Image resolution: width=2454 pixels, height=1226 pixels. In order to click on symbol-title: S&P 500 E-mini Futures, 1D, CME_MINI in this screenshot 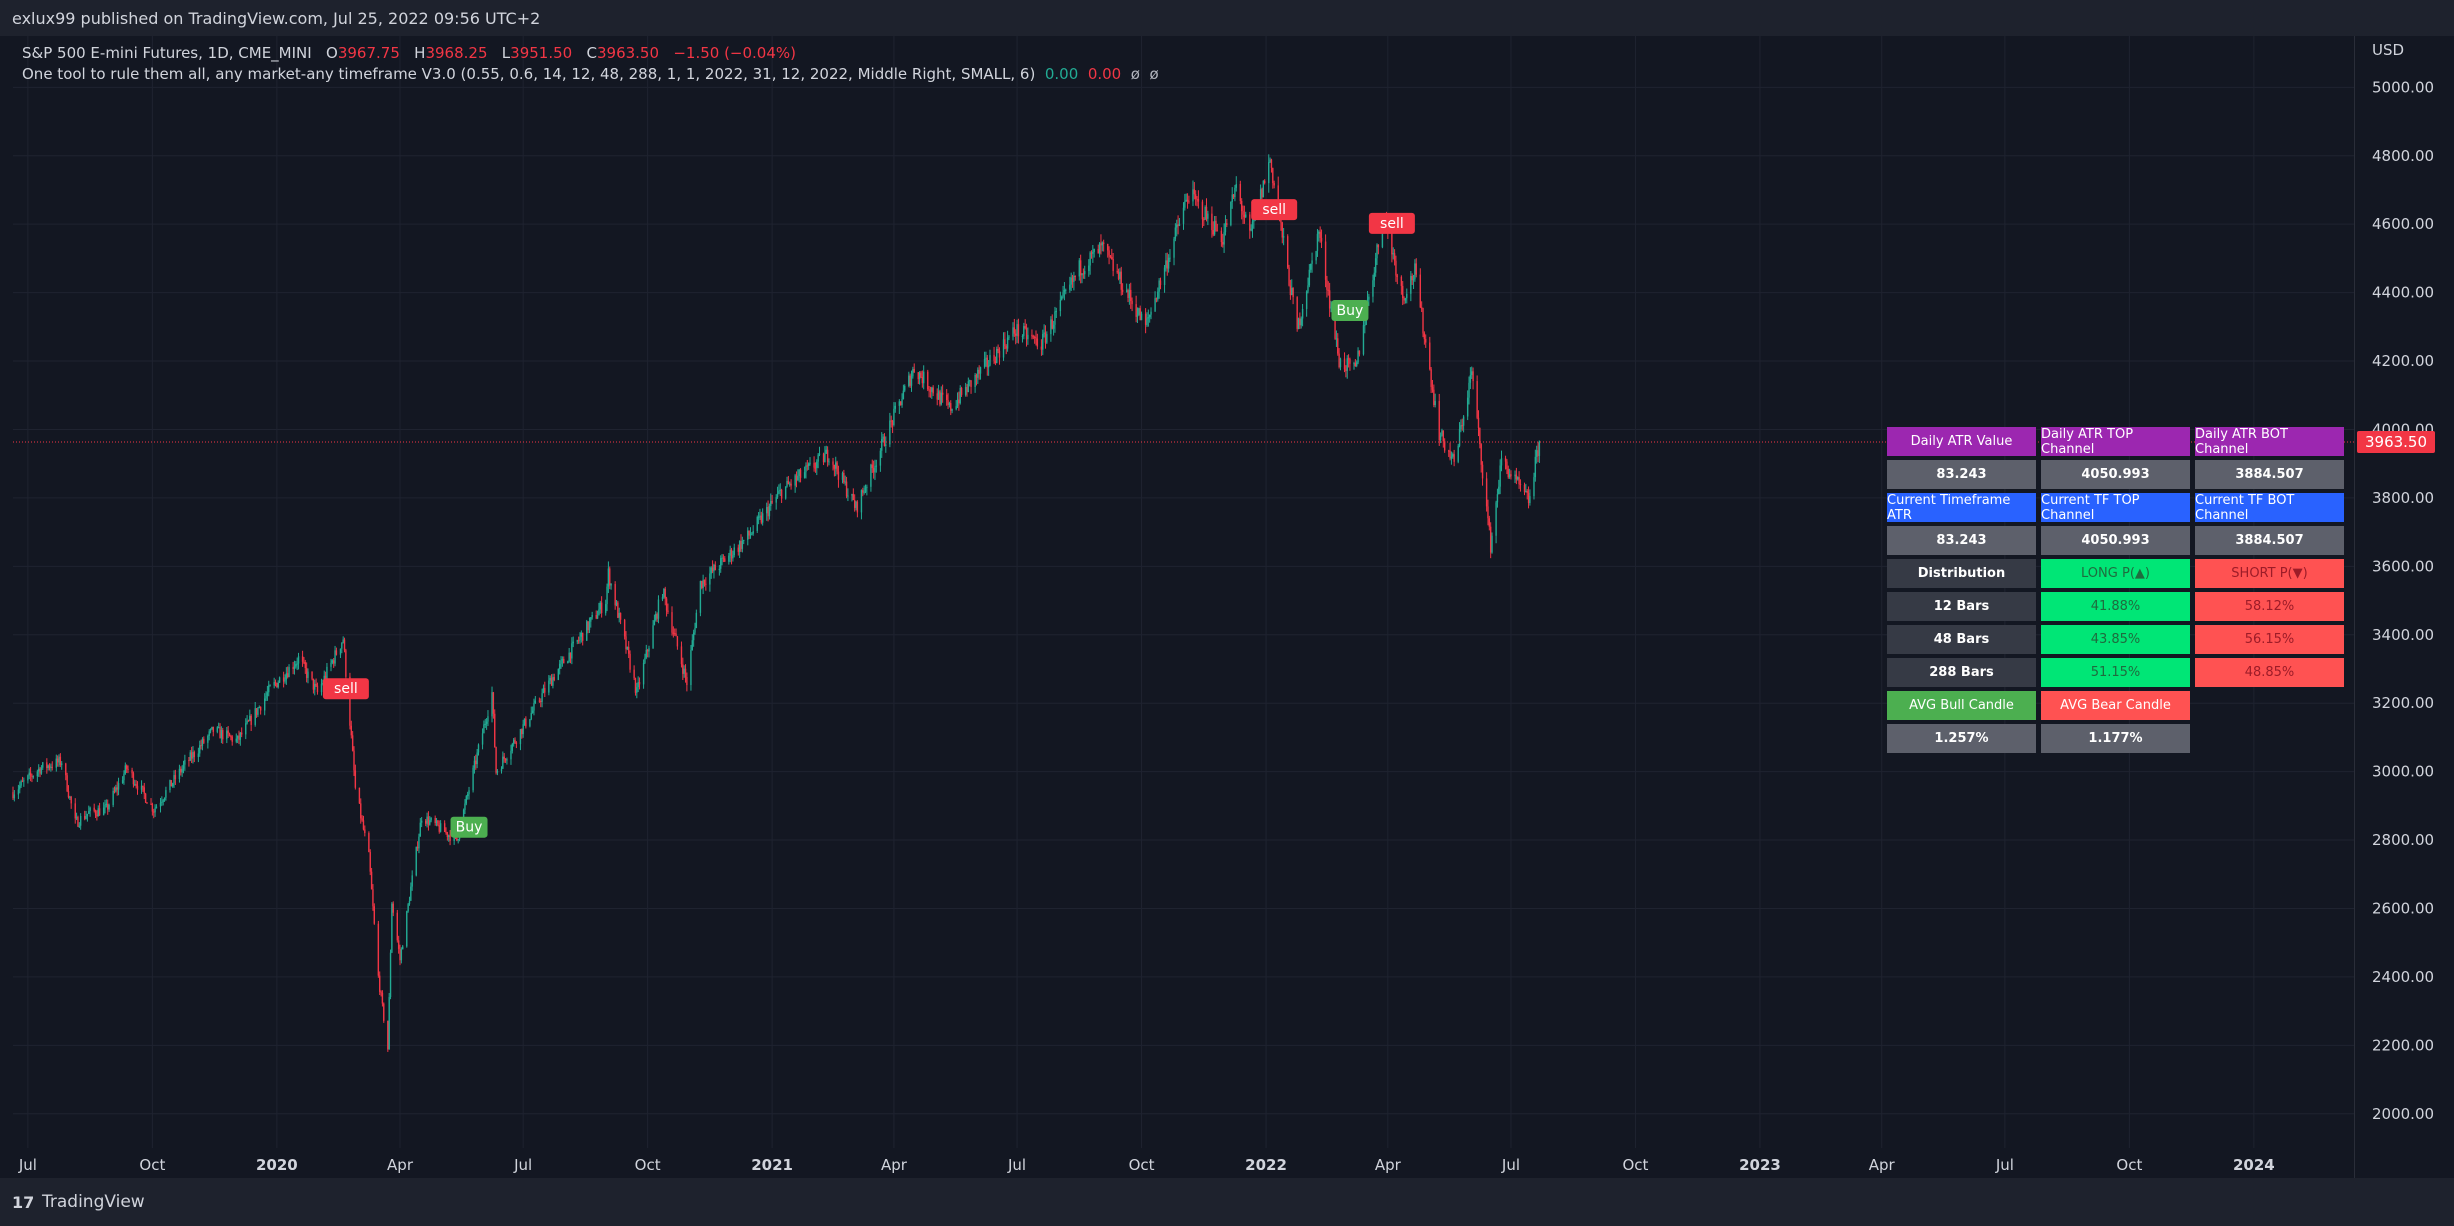, I will do `click(167, 53)`.